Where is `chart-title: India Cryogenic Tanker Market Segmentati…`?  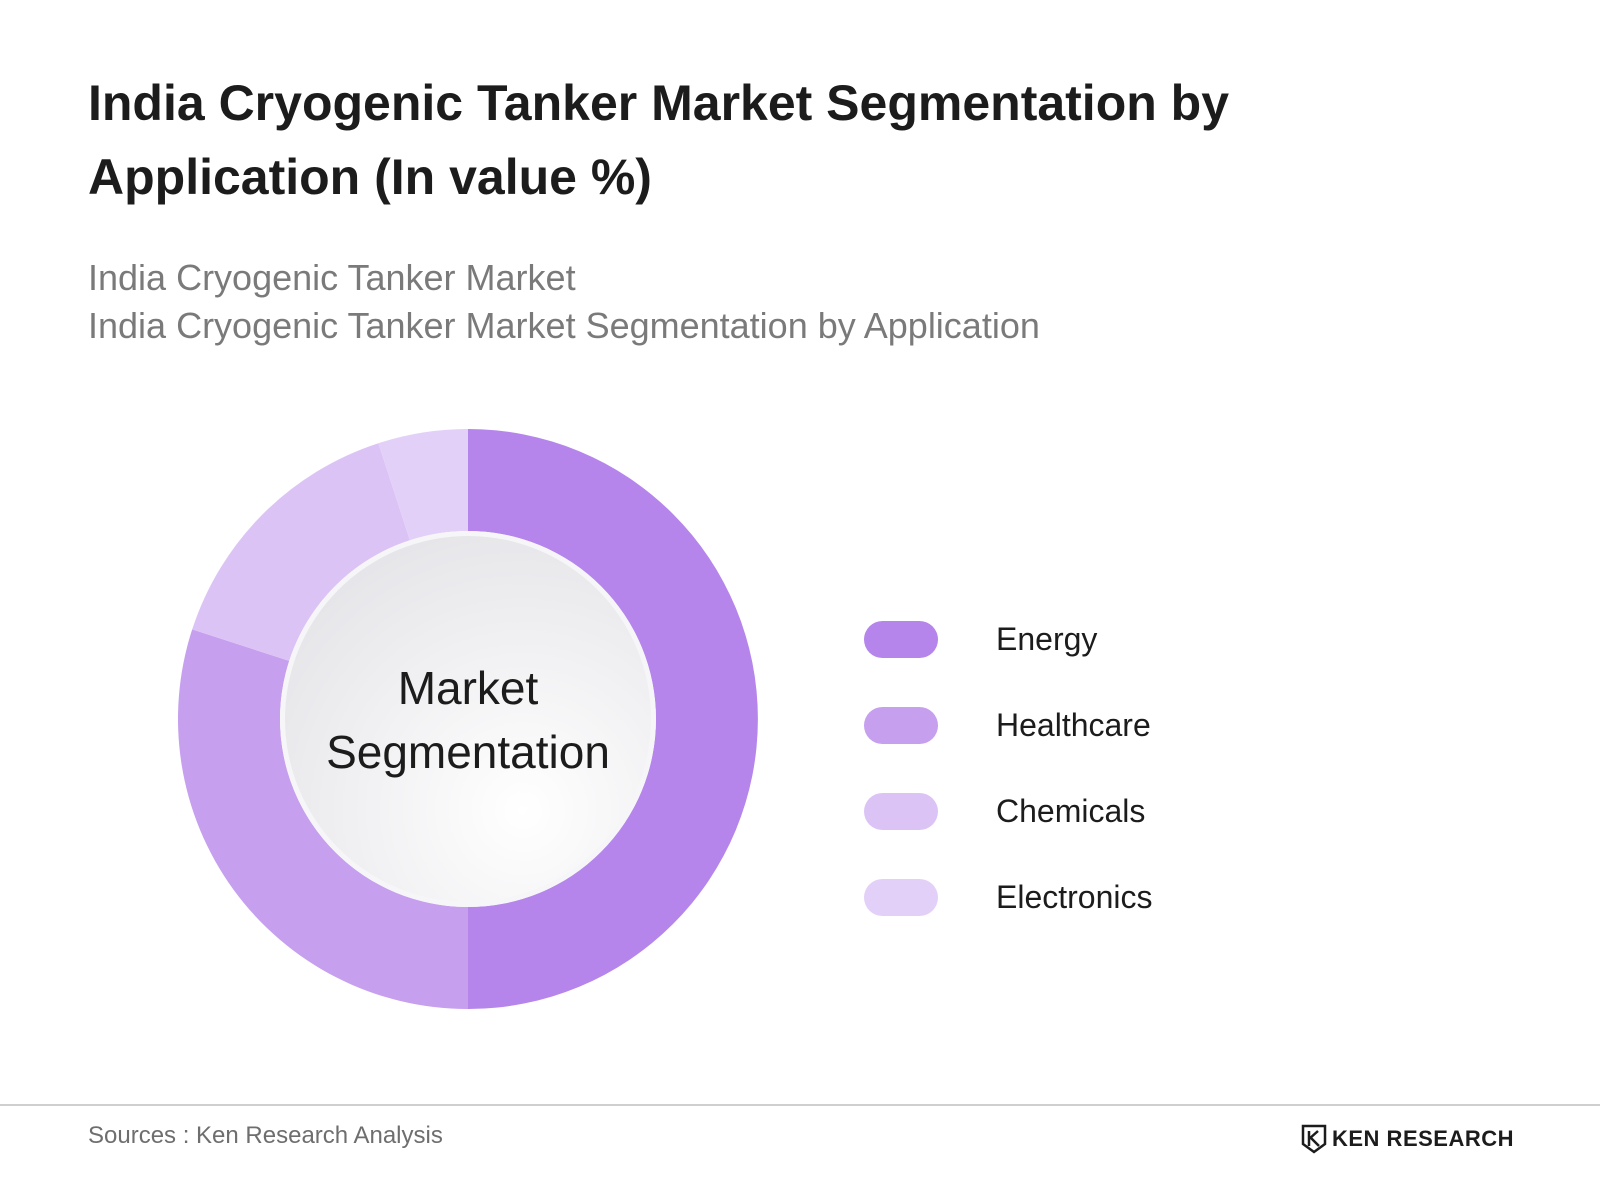
chart-title: India Cryogenic Tanker Market Segmentati… is located at coordinates (659, 140).